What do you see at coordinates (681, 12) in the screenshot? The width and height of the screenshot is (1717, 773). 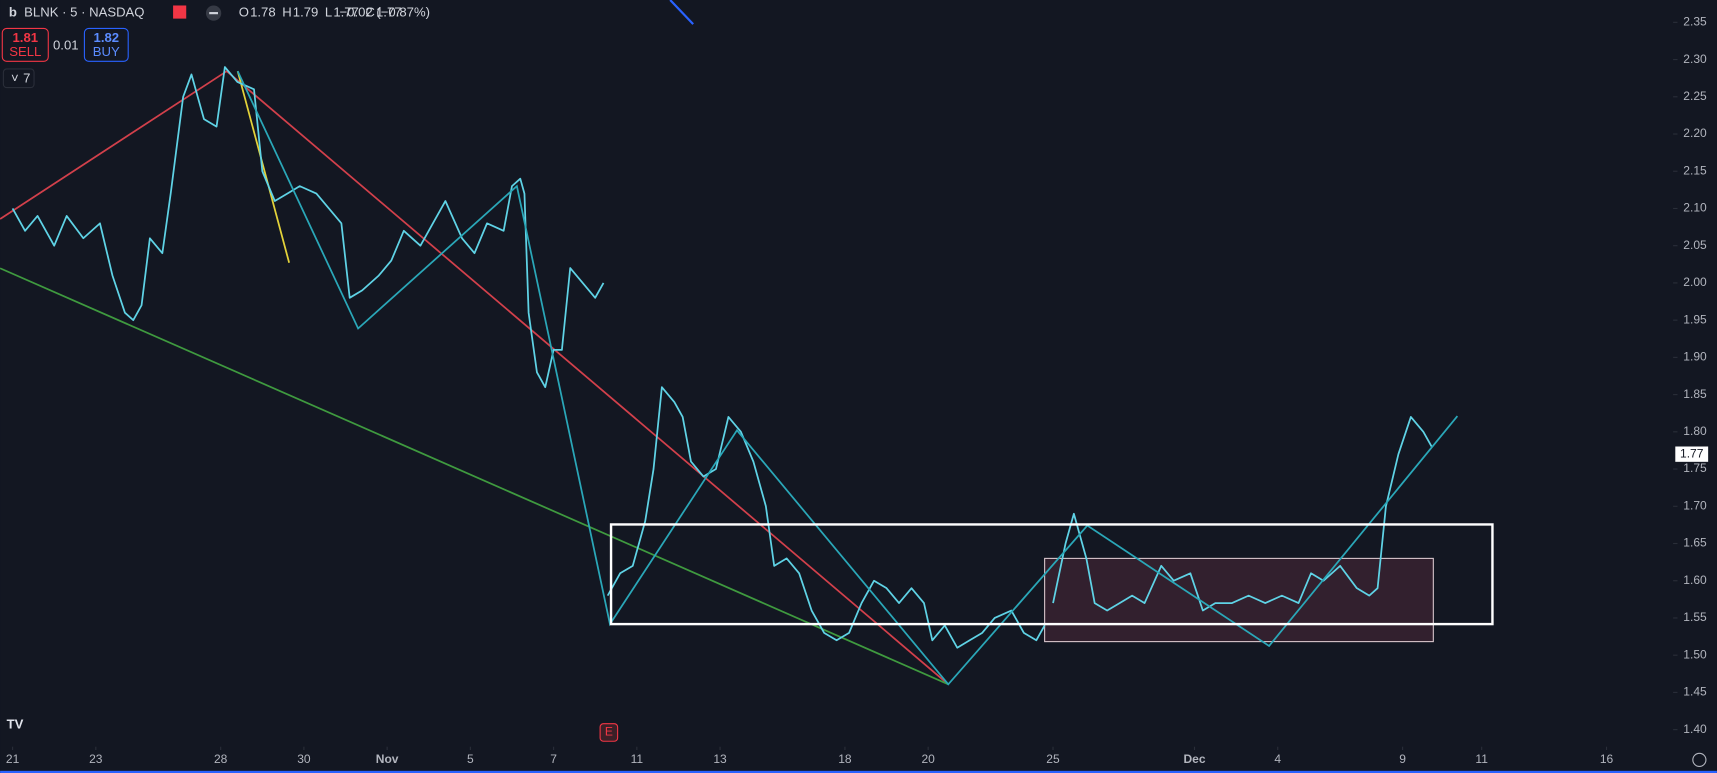 I see `blue-line` at bounding box center [681, 12].